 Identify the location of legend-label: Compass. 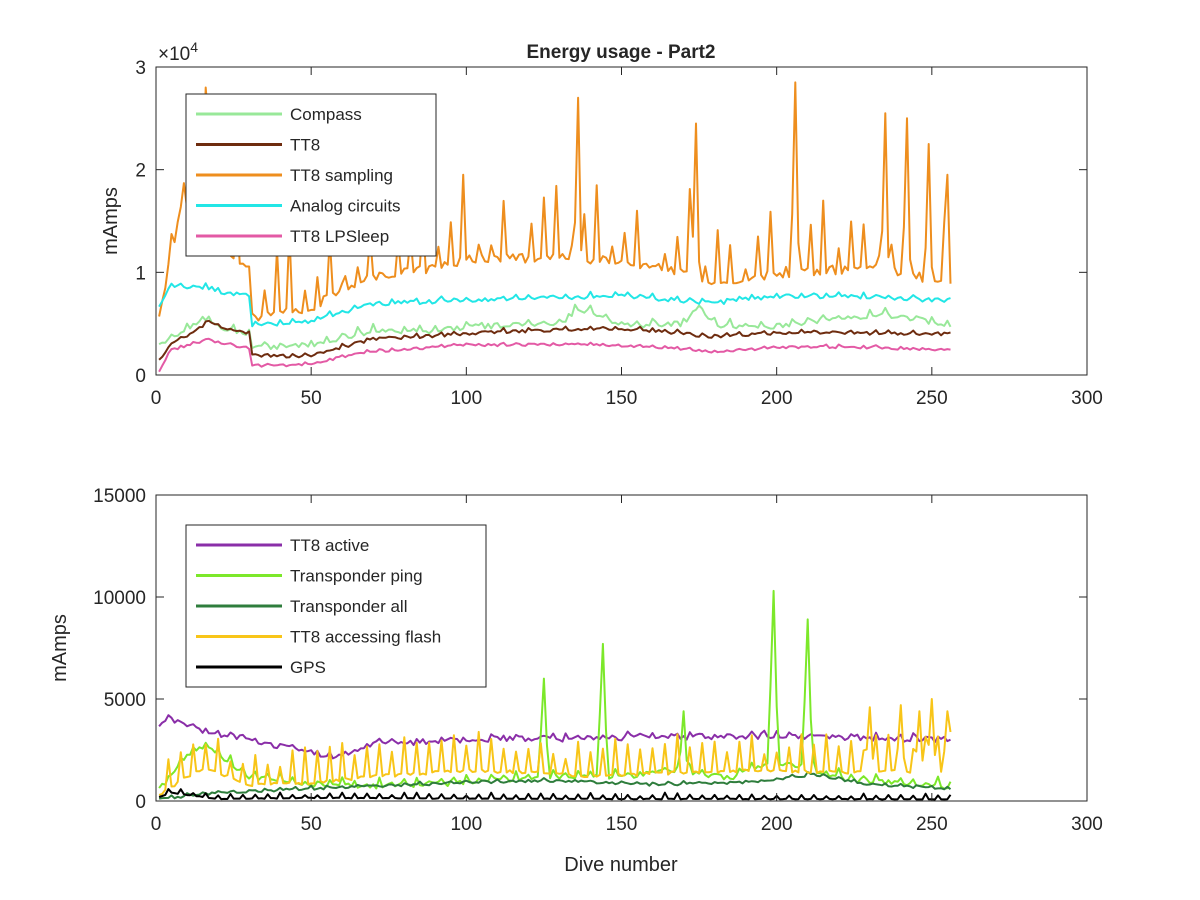
(326, 114).